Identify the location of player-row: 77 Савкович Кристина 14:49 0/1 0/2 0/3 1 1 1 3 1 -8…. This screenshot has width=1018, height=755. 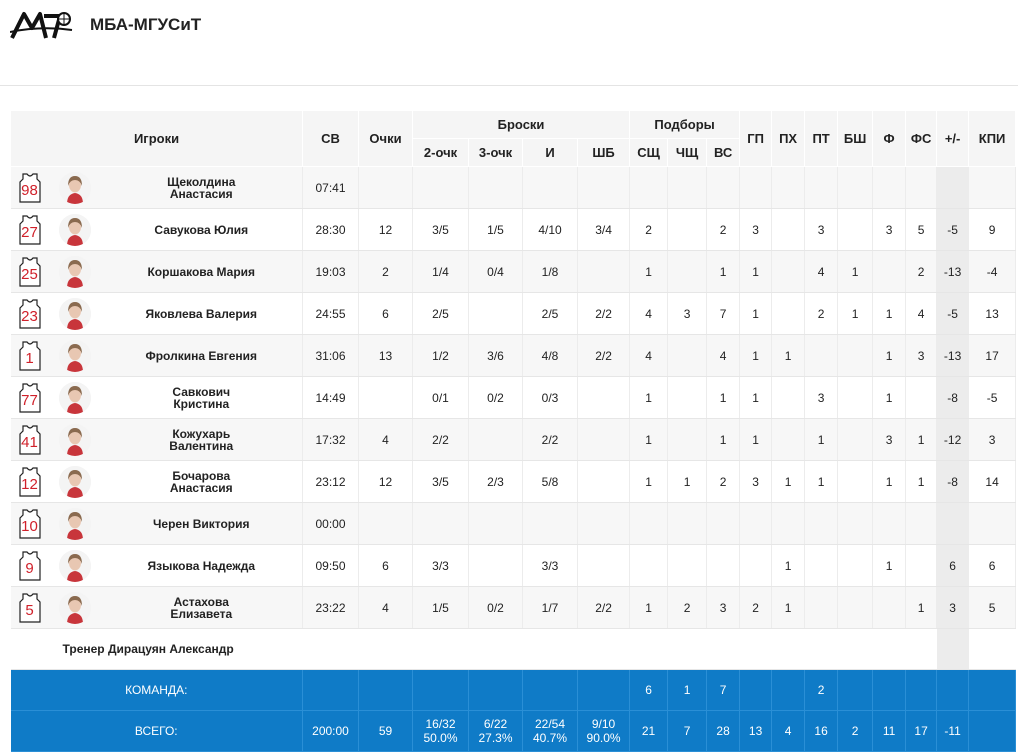
(513, 397).